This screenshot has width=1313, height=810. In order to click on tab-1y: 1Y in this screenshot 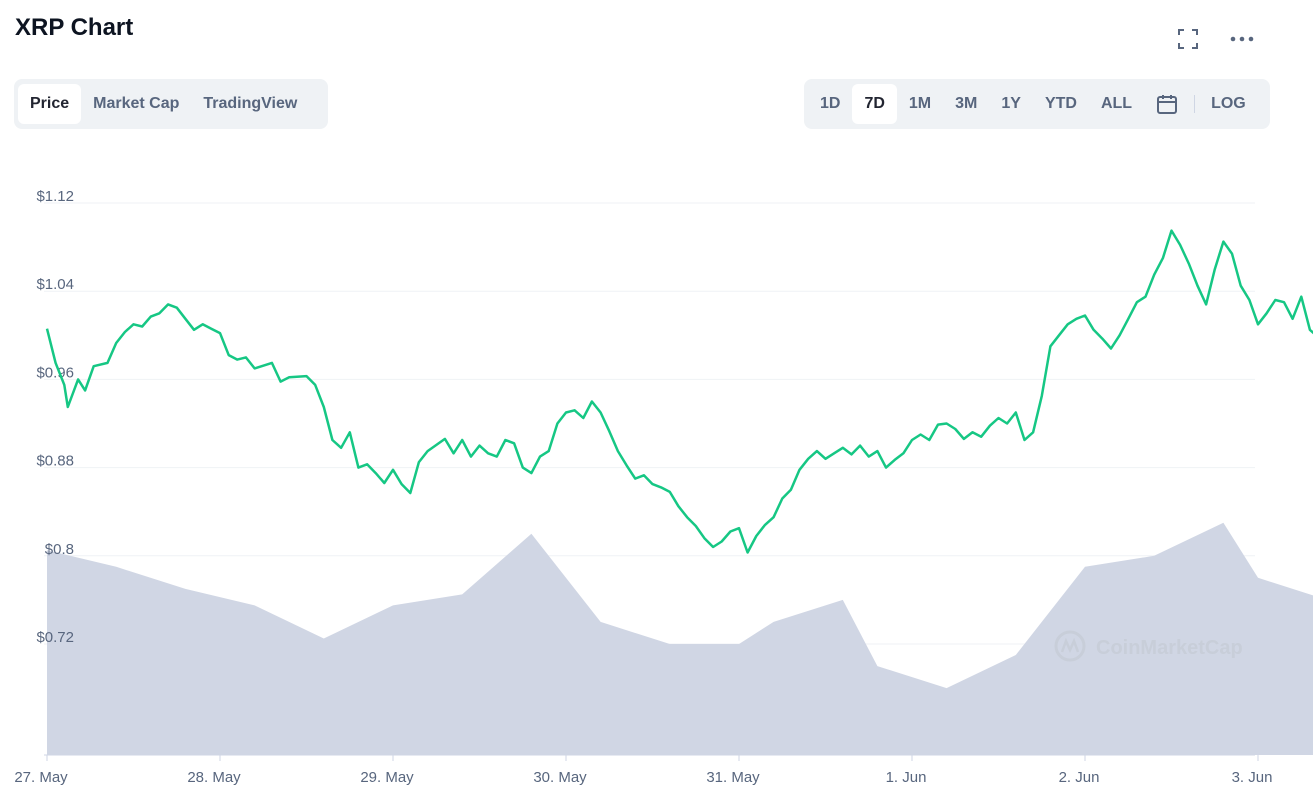, I will do `click(1011, 103)`.